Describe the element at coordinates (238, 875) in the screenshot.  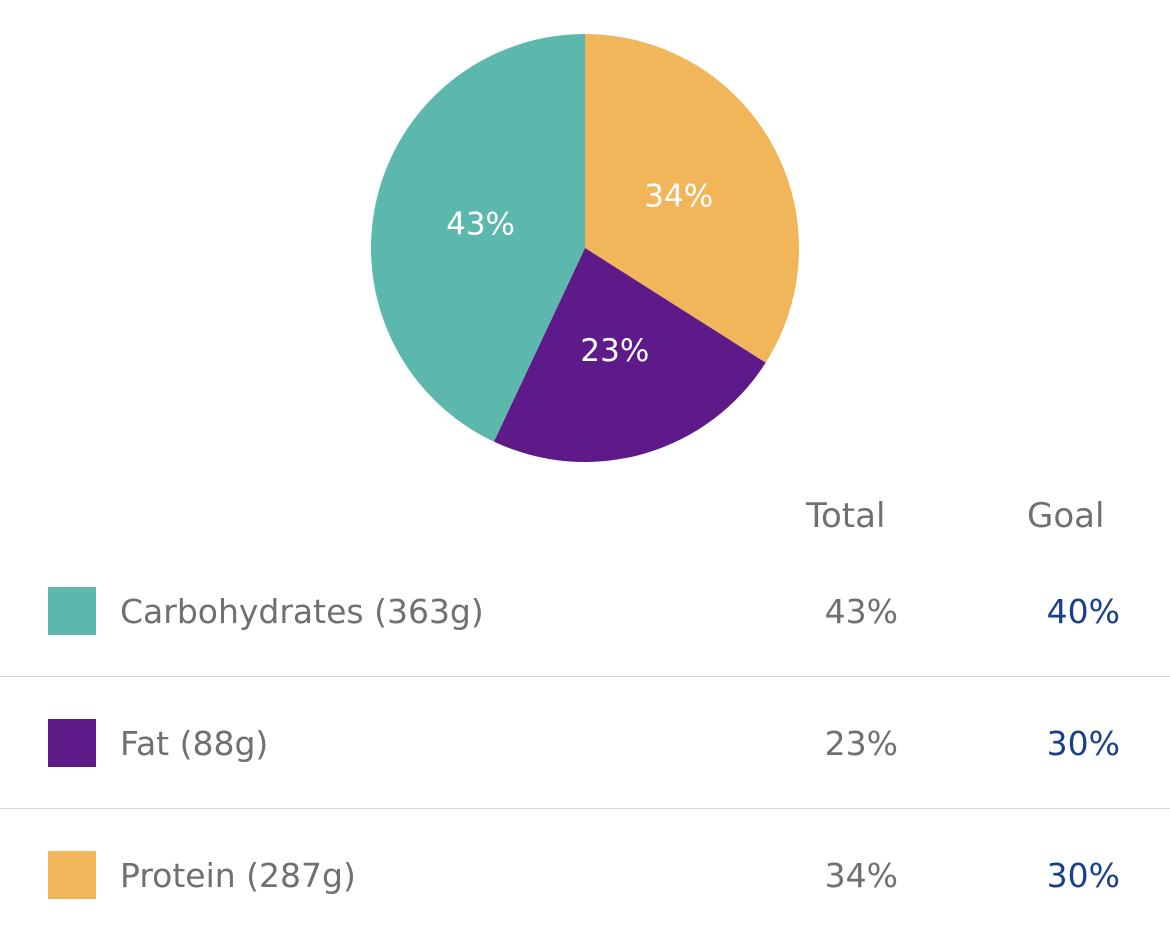
I see `protein-label: Protein (287g)` at that location.